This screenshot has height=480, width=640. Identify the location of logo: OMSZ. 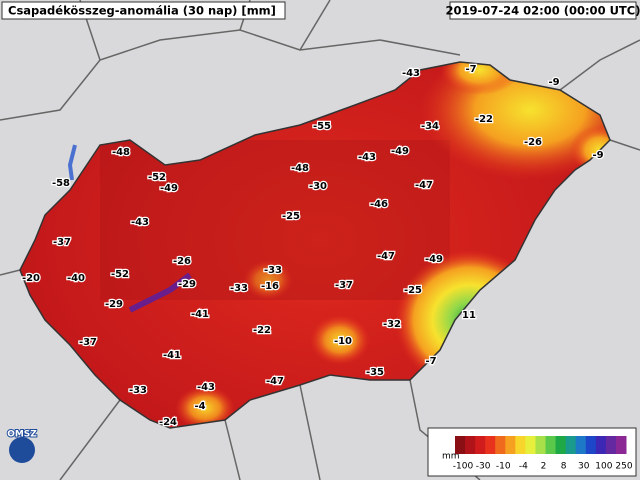
(22, 435).